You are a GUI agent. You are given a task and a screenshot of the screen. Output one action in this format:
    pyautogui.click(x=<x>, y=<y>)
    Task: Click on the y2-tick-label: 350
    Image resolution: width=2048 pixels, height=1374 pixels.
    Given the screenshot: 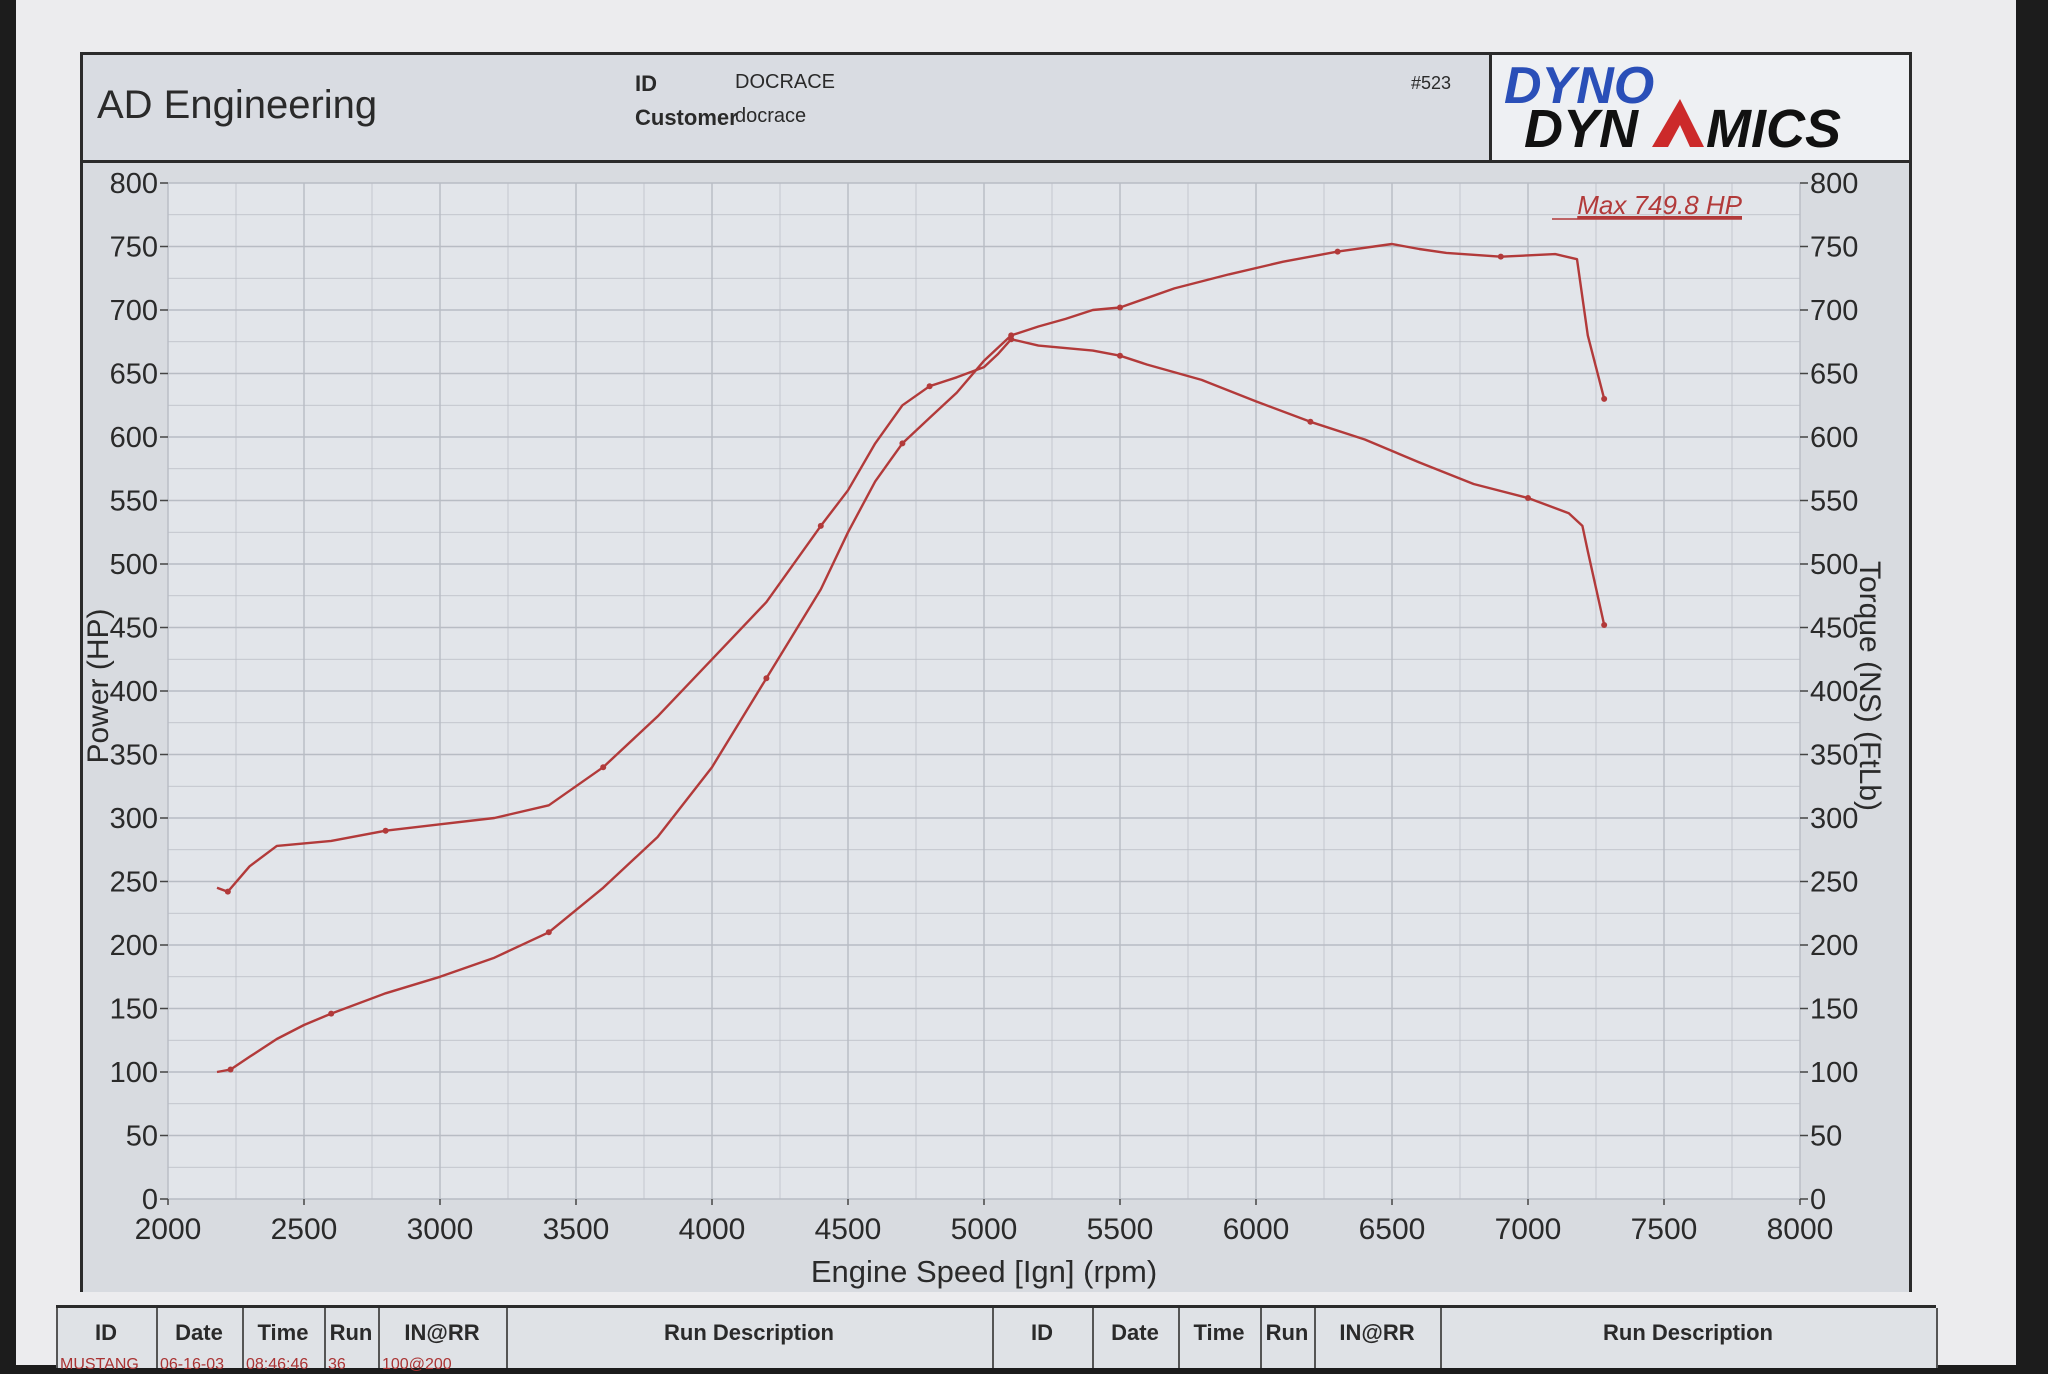 What is the action you would take?
    pyautogui.click(x=1834, y=756)
    